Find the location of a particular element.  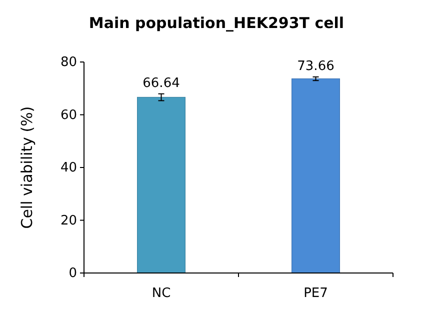

y-tick-label: 40 is located at coordinates (68, 168).